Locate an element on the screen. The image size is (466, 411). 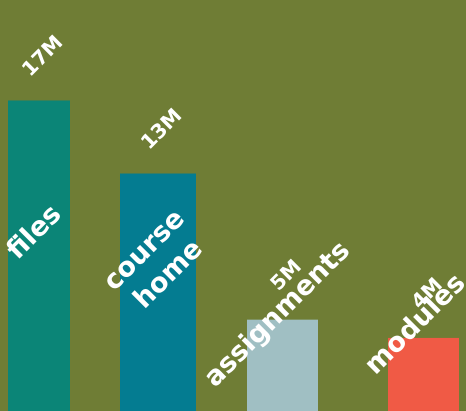
bar-modules is located at coordinates (423, 374).